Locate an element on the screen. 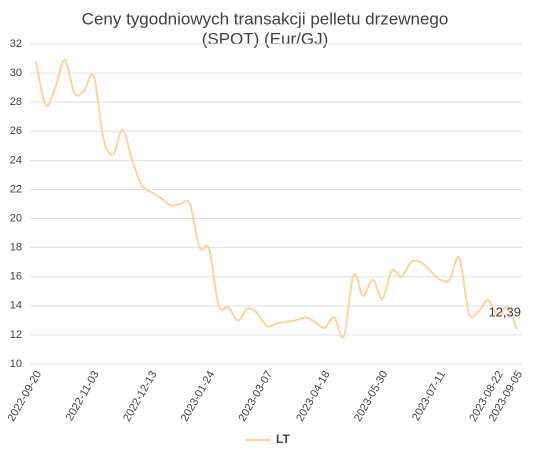 This screenshot has width=534, height=467. x-tick-label: 2023-04-18 is located at coordinates (313, 396).